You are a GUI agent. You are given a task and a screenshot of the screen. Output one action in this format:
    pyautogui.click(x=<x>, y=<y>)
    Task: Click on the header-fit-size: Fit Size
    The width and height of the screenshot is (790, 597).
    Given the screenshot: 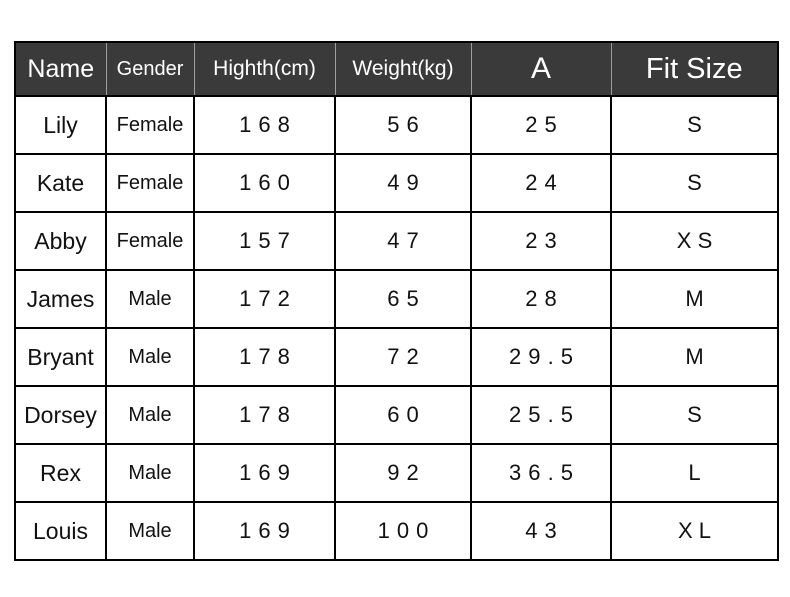 What is the action you would take?
    pyautogui.click(x=694, y=69)
    